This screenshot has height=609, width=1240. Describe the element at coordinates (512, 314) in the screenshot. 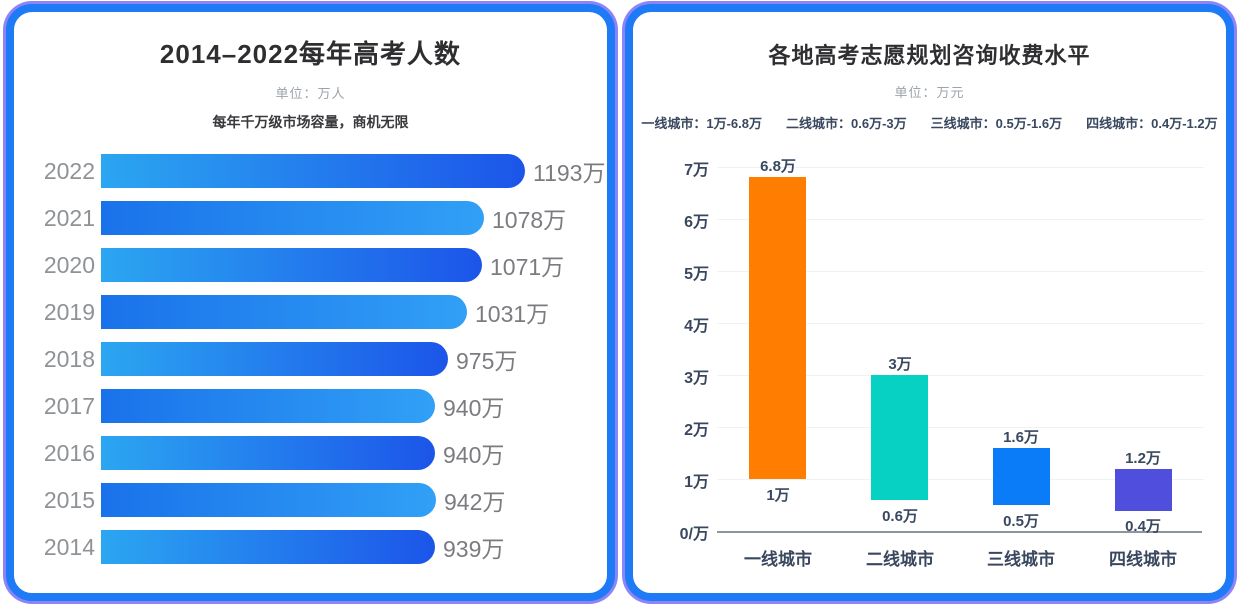

I see `year-value-label: 1031万` at that location.